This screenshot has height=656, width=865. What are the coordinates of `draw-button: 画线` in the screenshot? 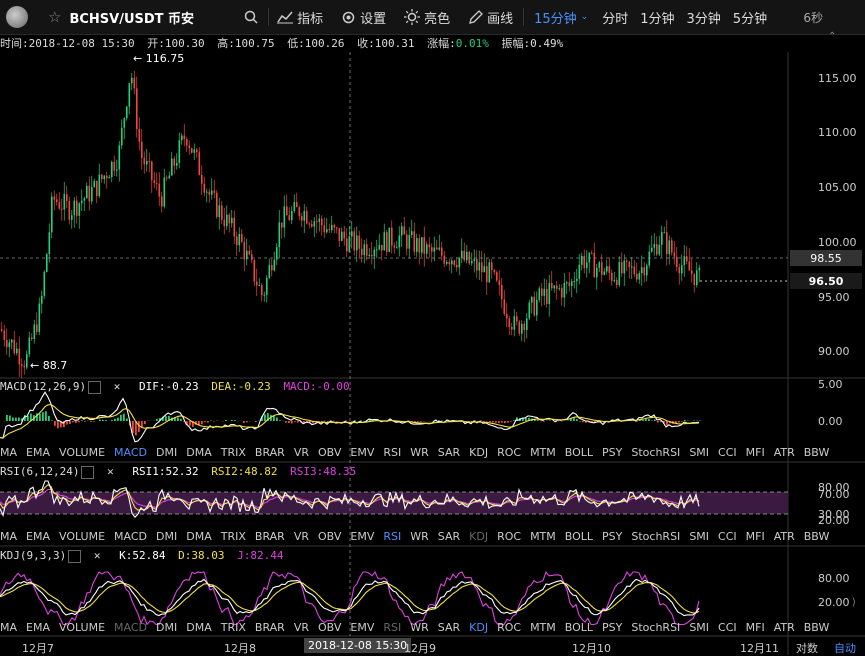 It's located at (490, 17).